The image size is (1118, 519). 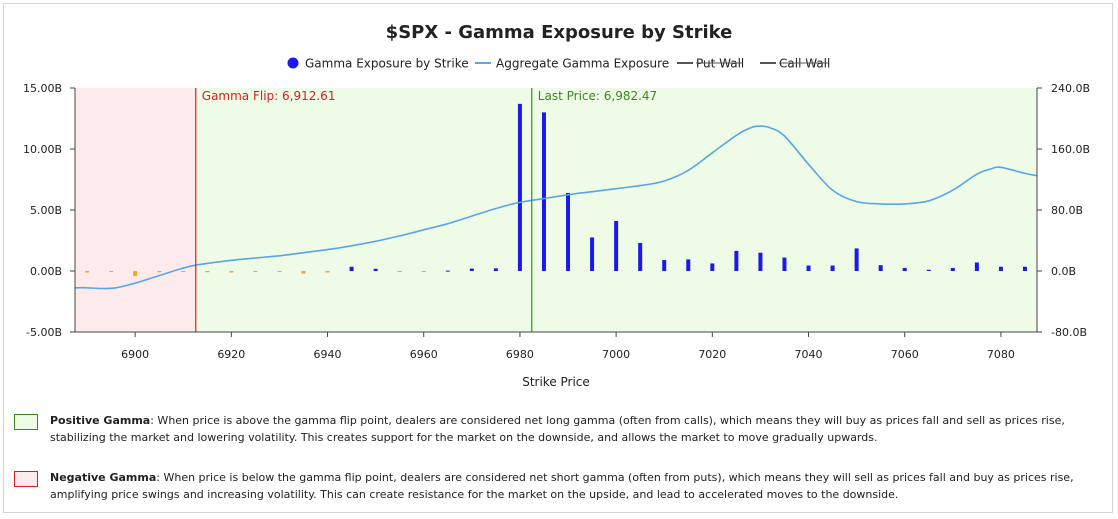 What do you see at coordinates (1070, 149) in the screenshot?
I see `y-right-tick-label: 160.0B` at bounding box center [1070, 149].